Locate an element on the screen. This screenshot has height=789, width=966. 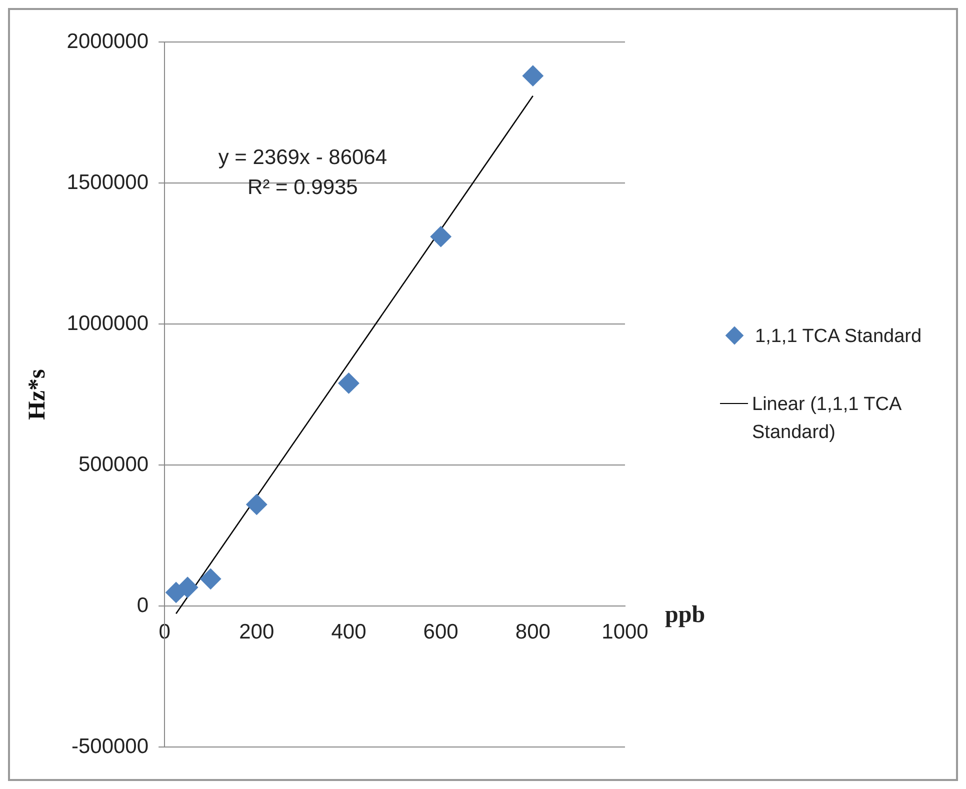
x-tick-label: 800 is located at coordinates (532, 632).